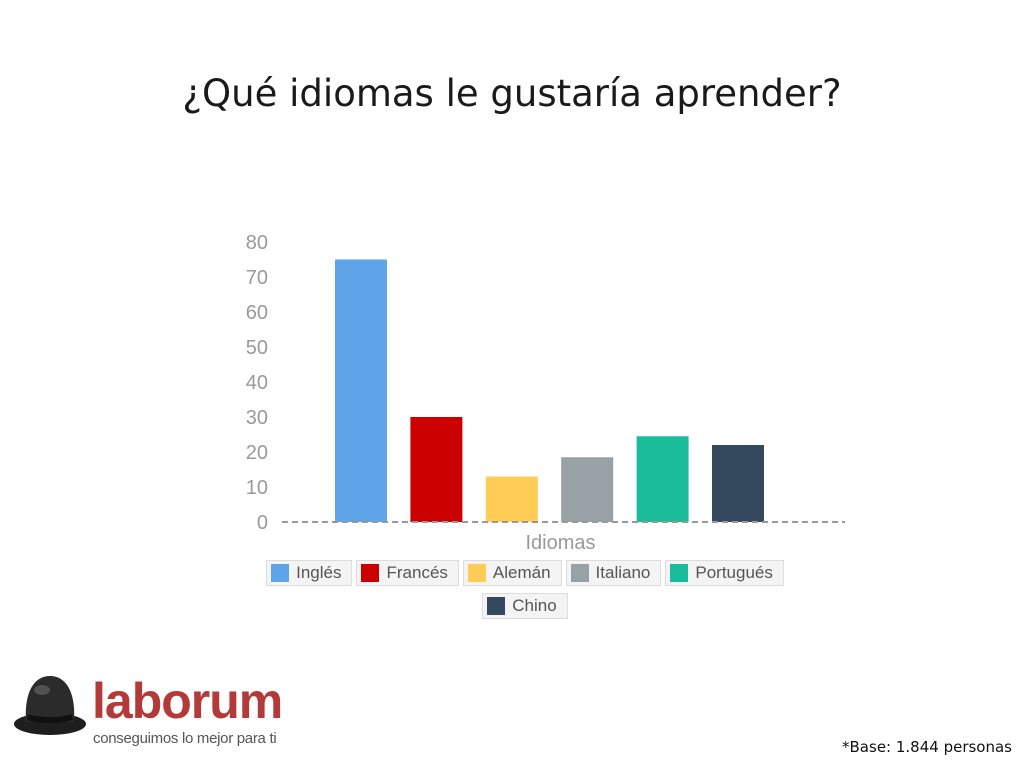 The width and height of the screenshot is (1024, 768). What do you see at coordinates (927, 747) in the screenshot?
I see `sample-size-footnote: *Base: 1.844 personas` at bounding box center [927, 747].